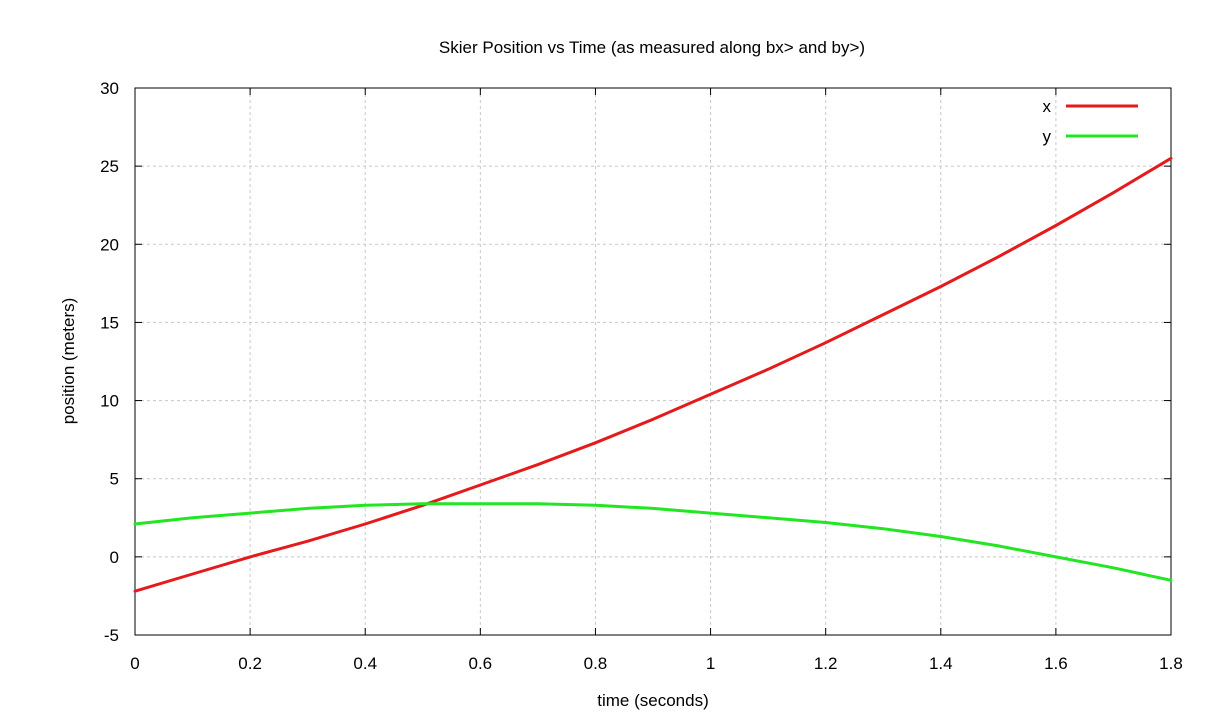 The image size is (1212, 721). Describe the element at coordinates (109, 166) in the screenshot. I see `y-tick-label: 25` at that location.